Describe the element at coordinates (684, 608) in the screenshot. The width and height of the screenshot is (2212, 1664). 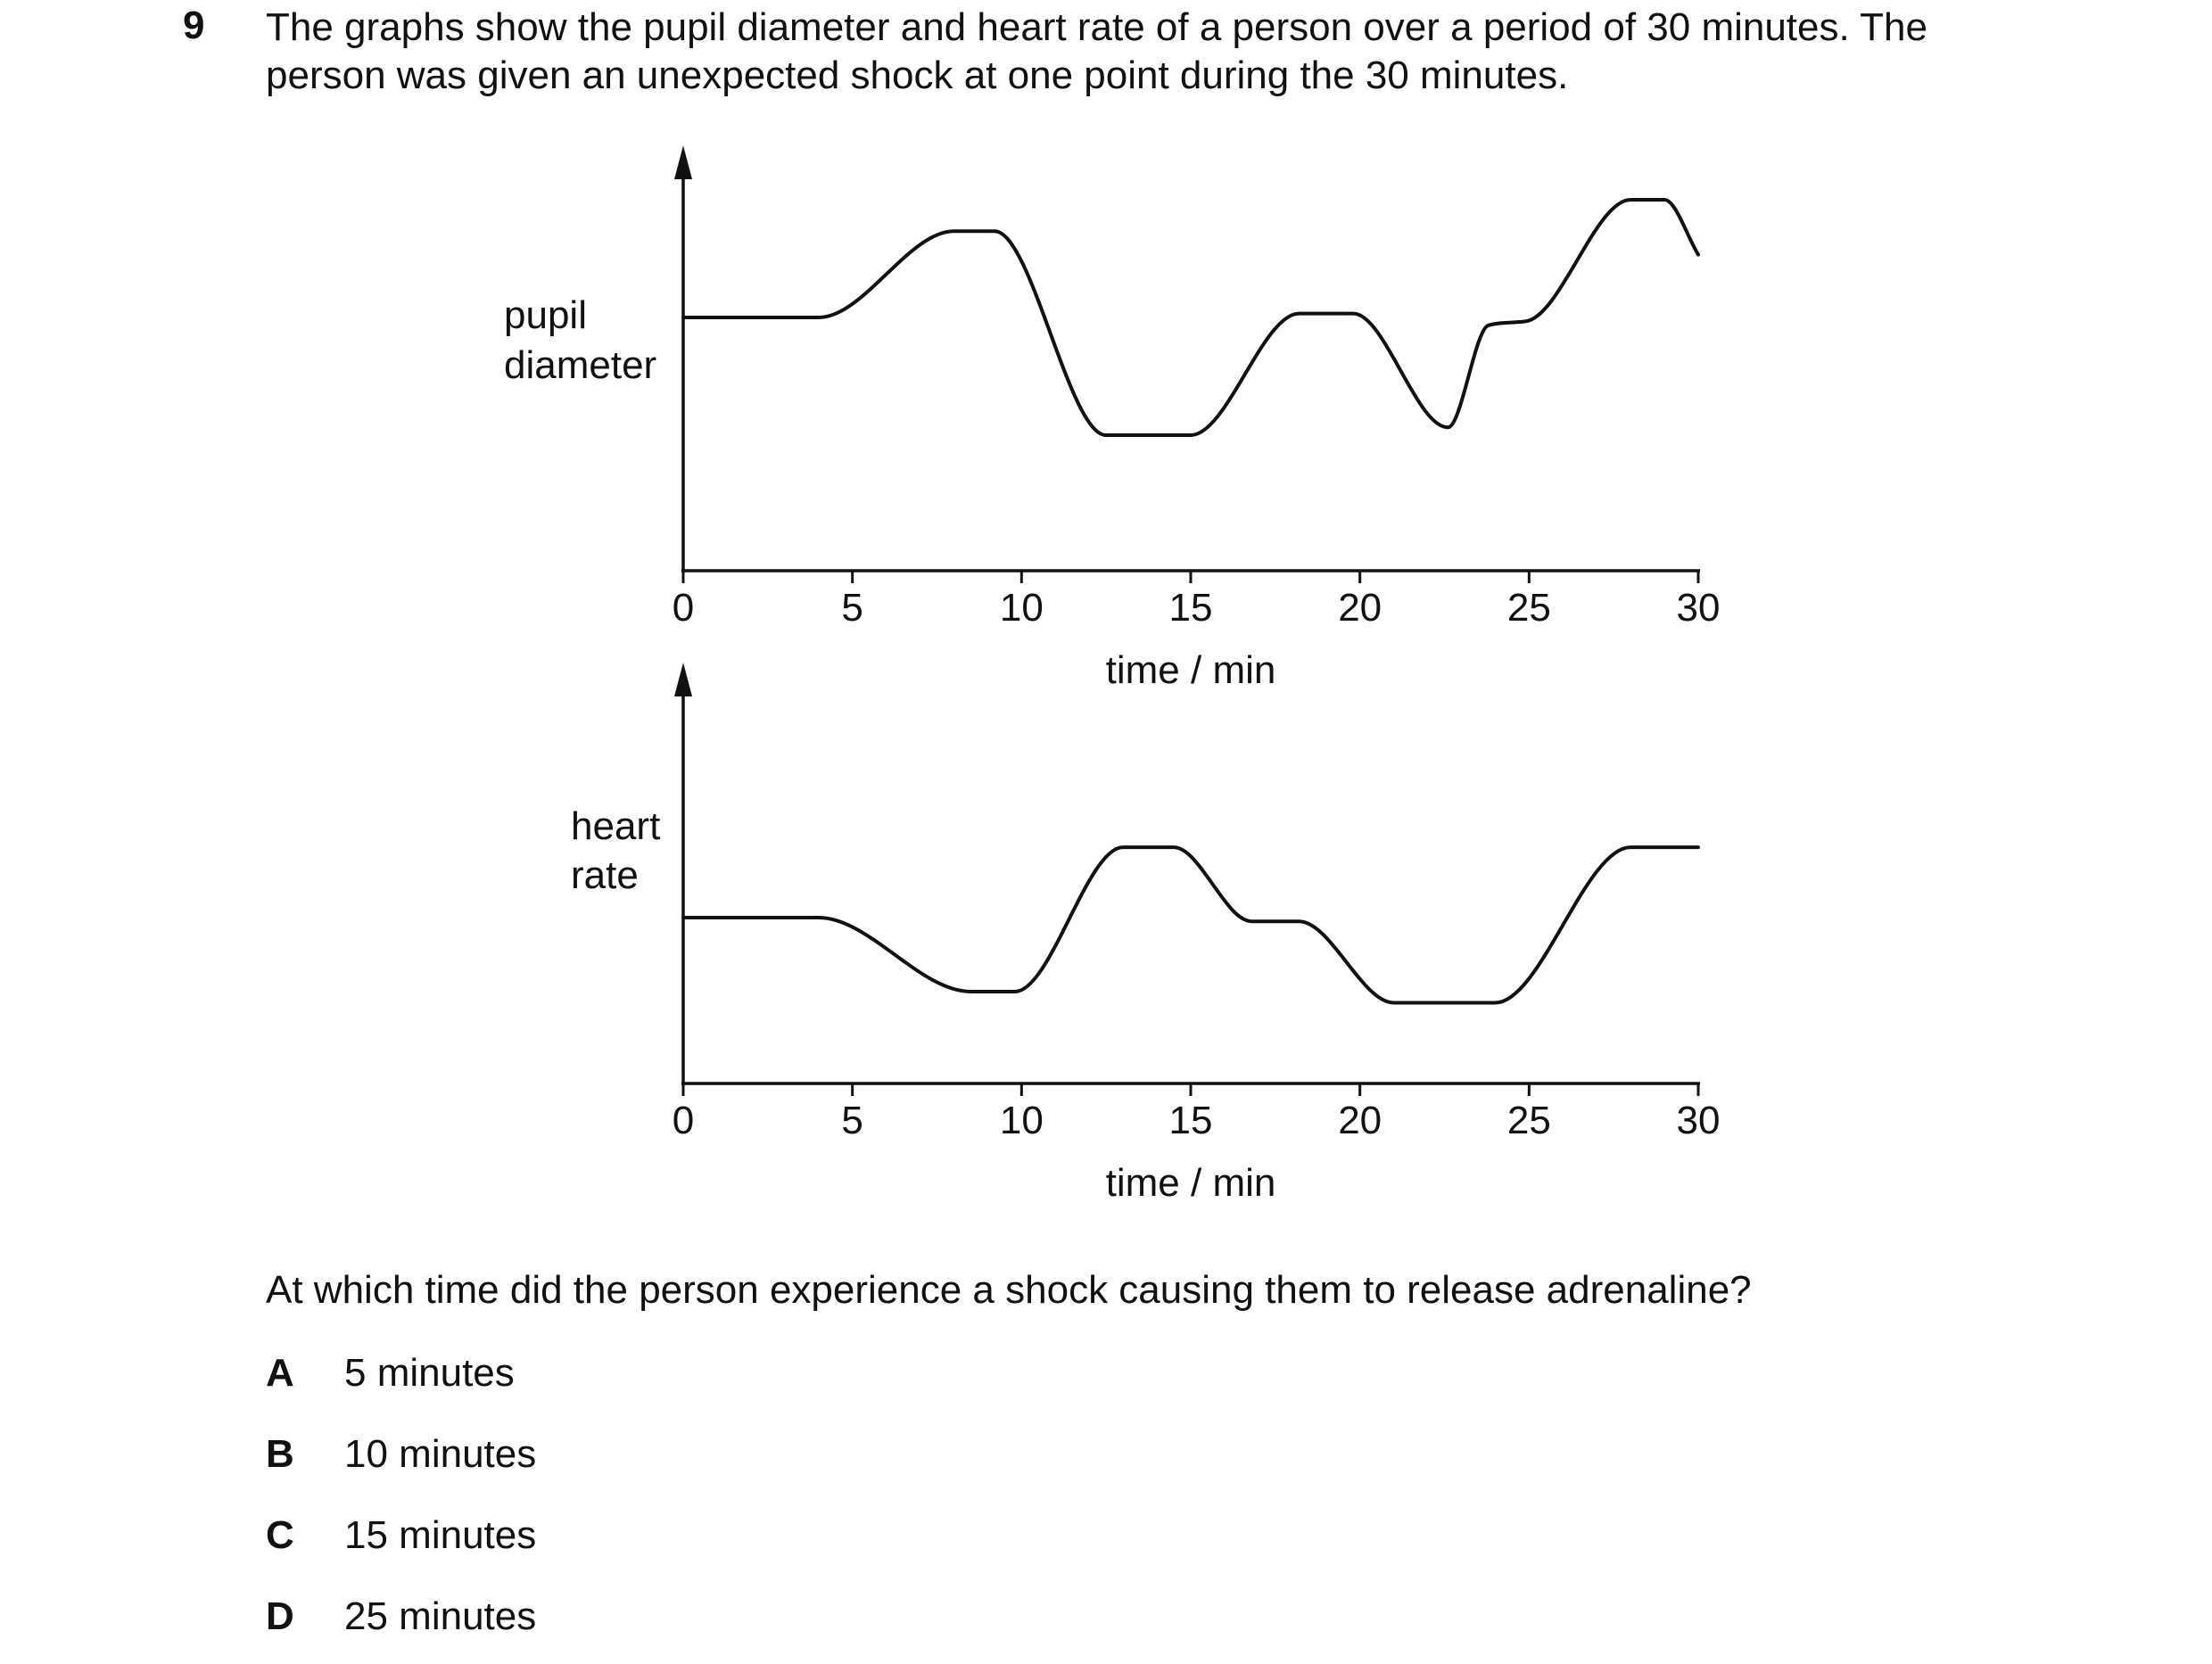
I see `pupil-x-tick-label: 0` at that location.